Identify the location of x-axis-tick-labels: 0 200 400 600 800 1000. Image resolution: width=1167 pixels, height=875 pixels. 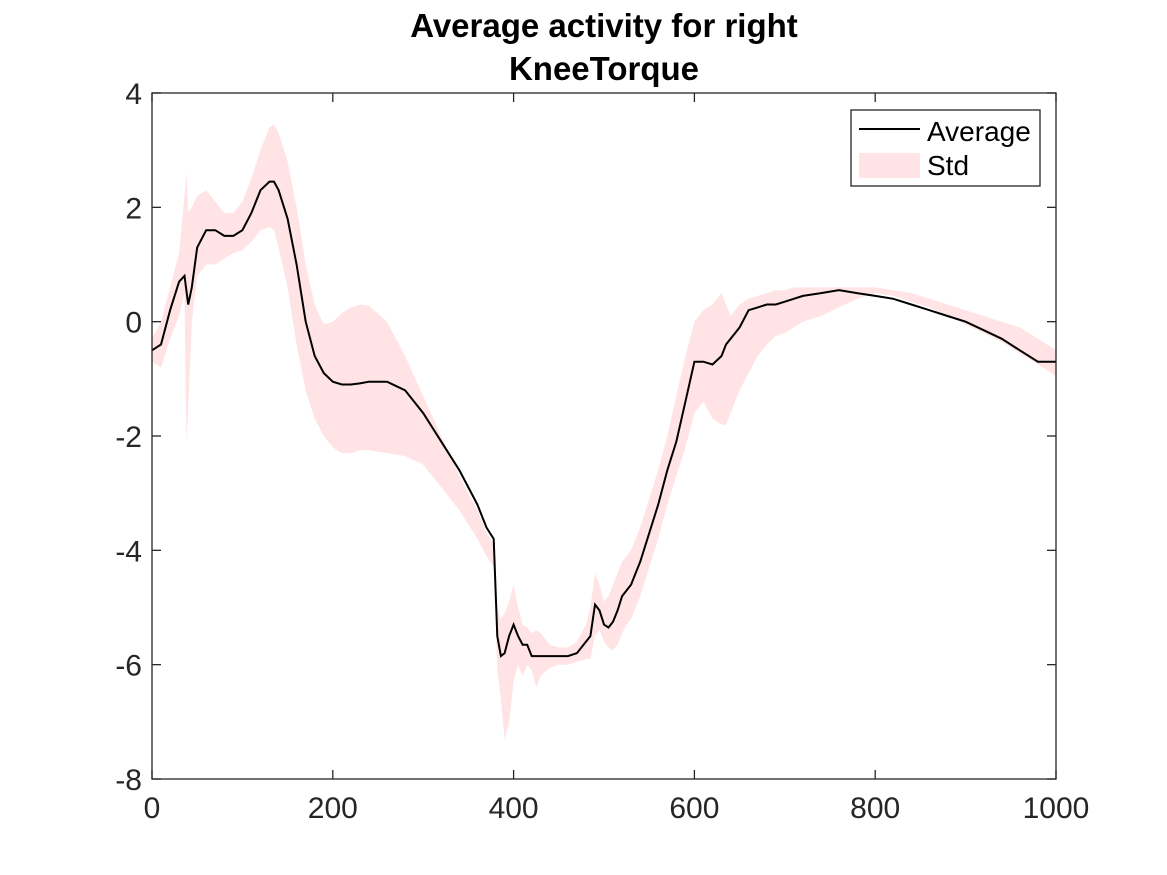
(617, 808).